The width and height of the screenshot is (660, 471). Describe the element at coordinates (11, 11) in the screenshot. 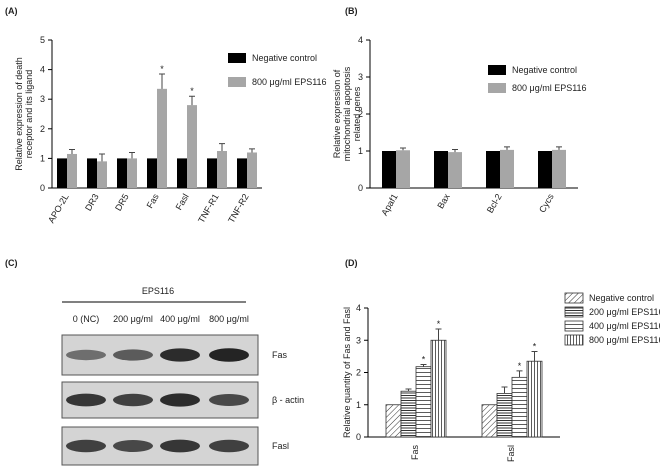

I see `panel-label: (A)` at that location.